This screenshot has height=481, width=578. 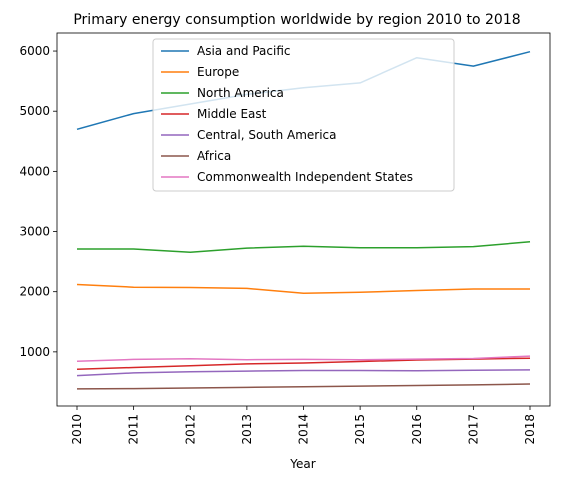 I want to click on x-tick-label: 2012, so click(x=190, y=429).